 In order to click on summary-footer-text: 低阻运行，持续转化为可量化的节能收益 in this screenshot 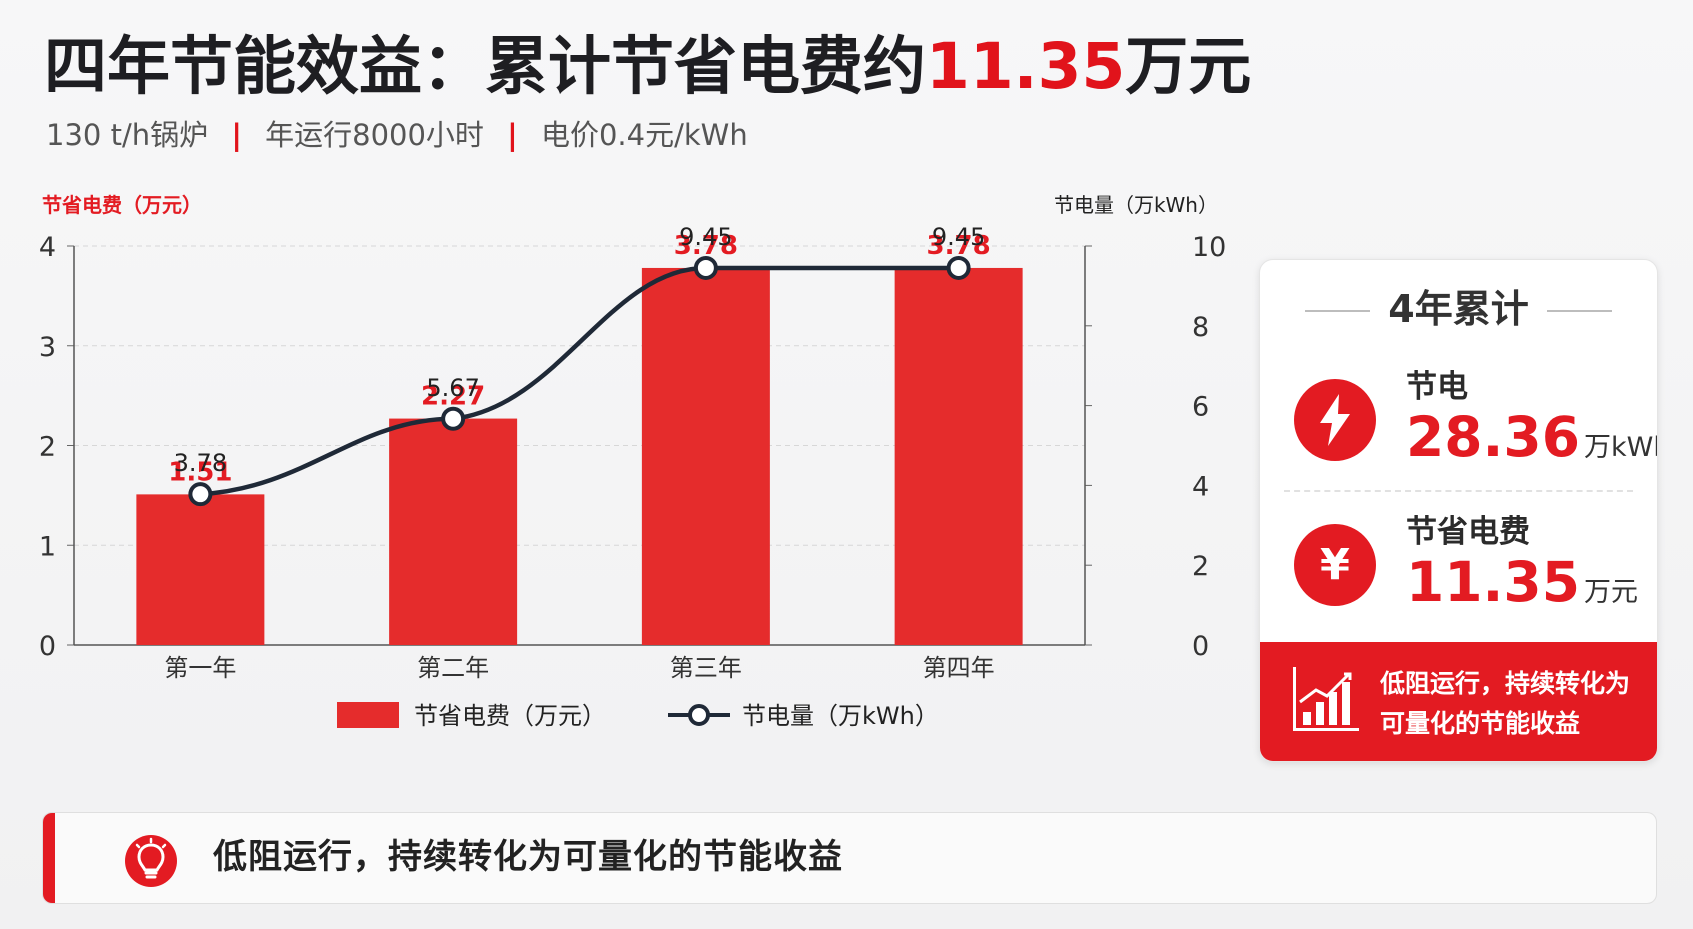, I will do `click(1505, 703)`.